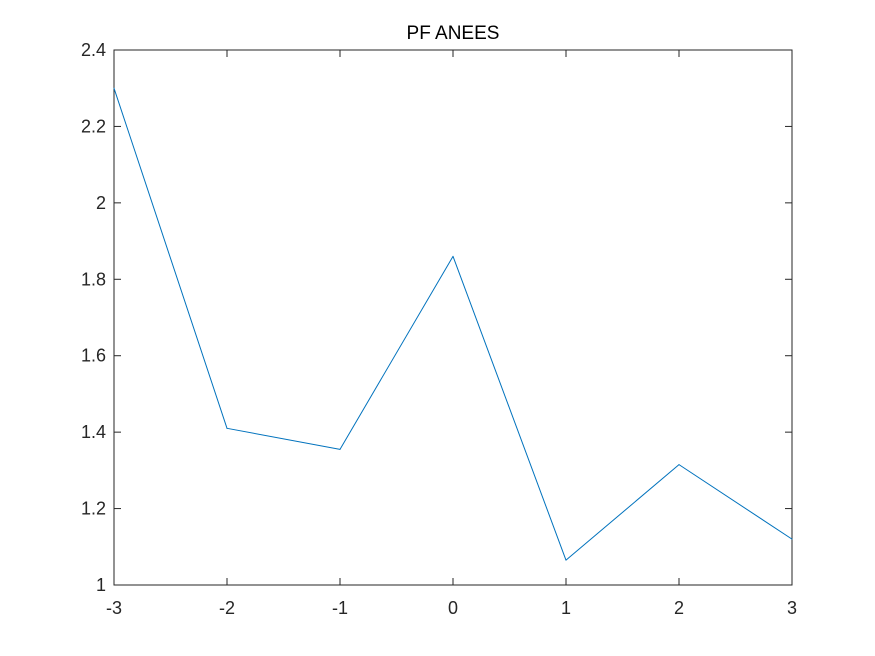 The height and width of the screenshot is (656, 875). What do you see at coordinates (340, 608) in the screenshot?
I see `x-tick-label: -1` at bounding box center [340, 608].